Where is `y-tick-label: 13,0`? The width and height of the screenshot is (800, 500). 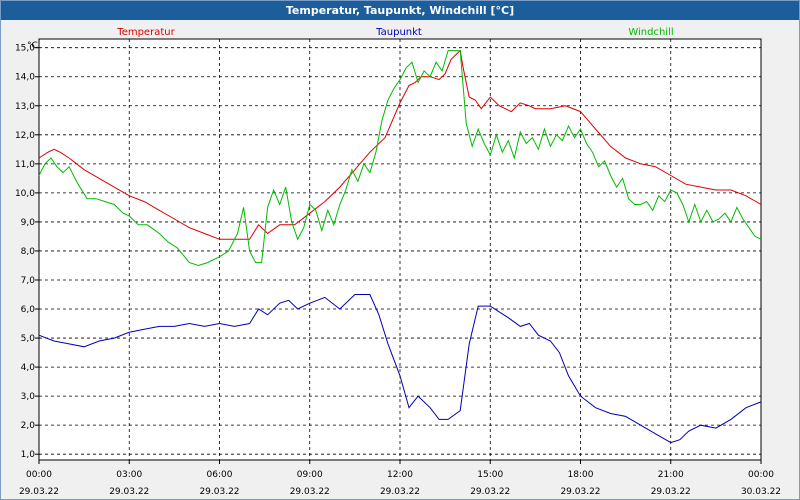
y-tick-label: 13,0 is located at coordinates (25, 107).